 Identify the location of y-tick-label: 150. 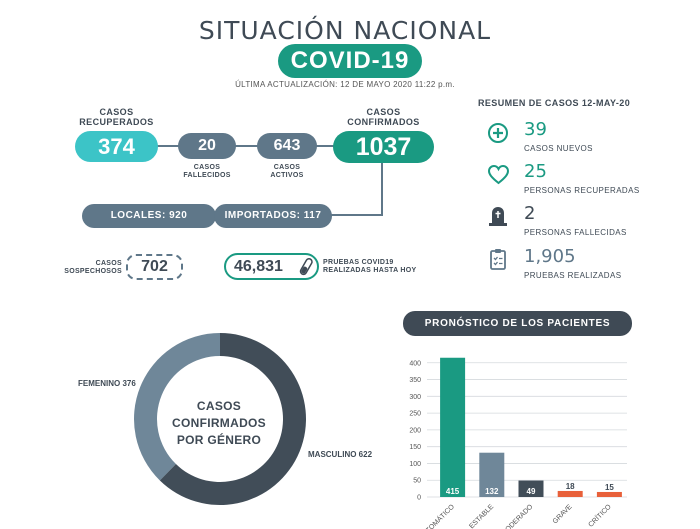
(415, 447).